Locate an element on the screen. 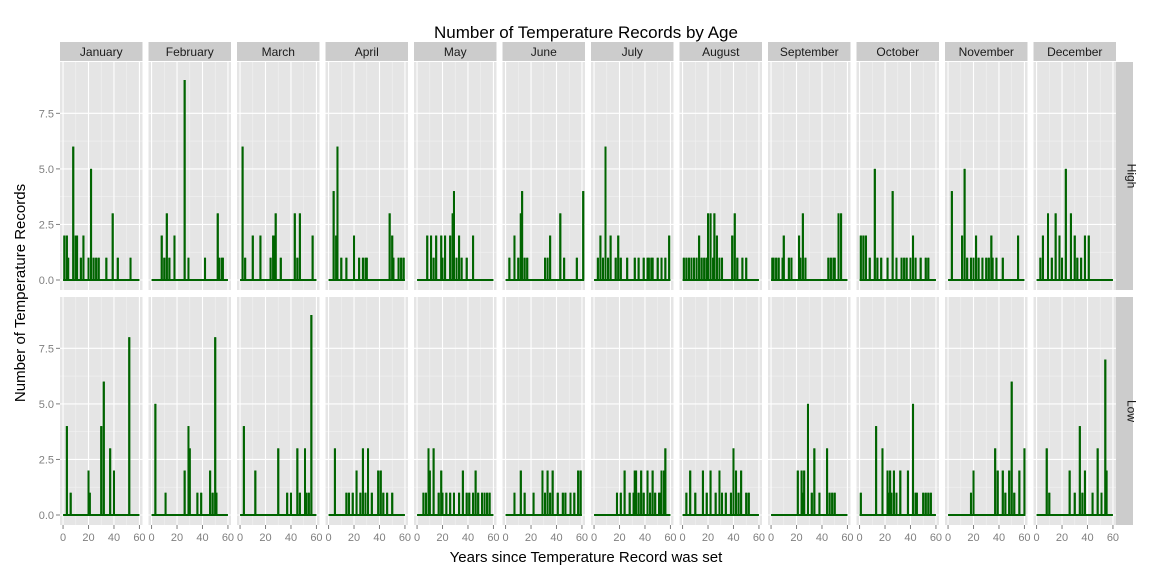 The width and height of the screenshot is (1152, 576). strip-june is located at coordinates (543, 51).